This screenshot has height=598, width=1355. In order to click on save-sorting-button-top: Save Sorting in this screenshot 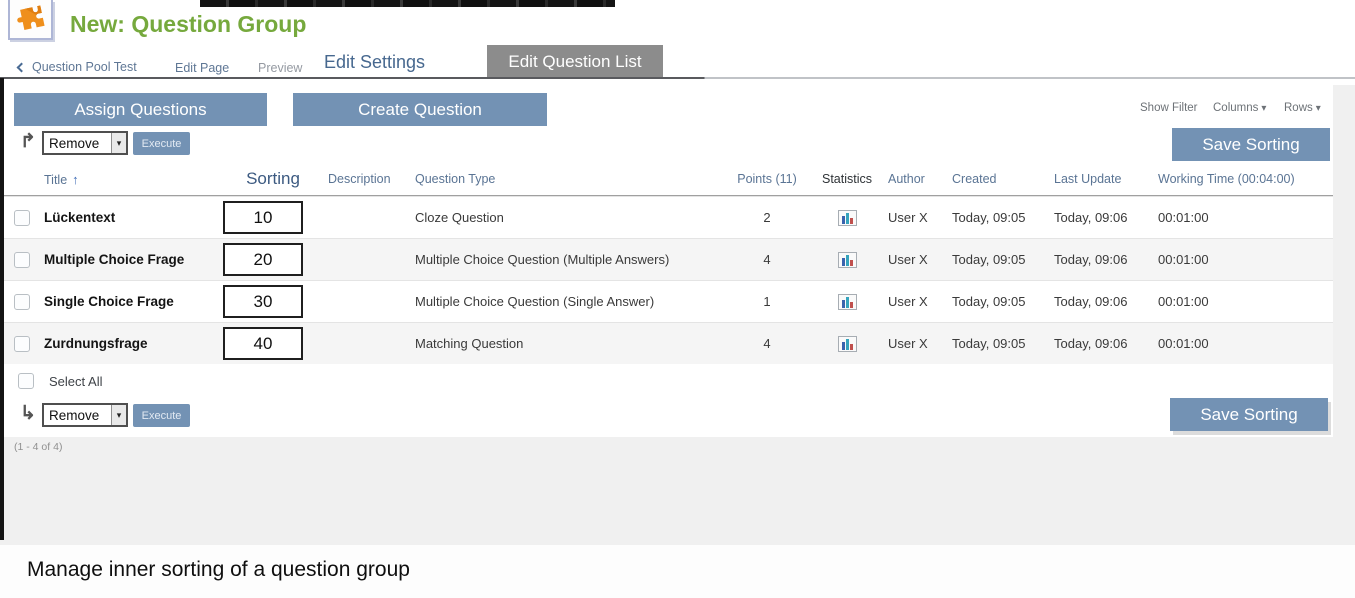, I will do `click(1251, 144)`.